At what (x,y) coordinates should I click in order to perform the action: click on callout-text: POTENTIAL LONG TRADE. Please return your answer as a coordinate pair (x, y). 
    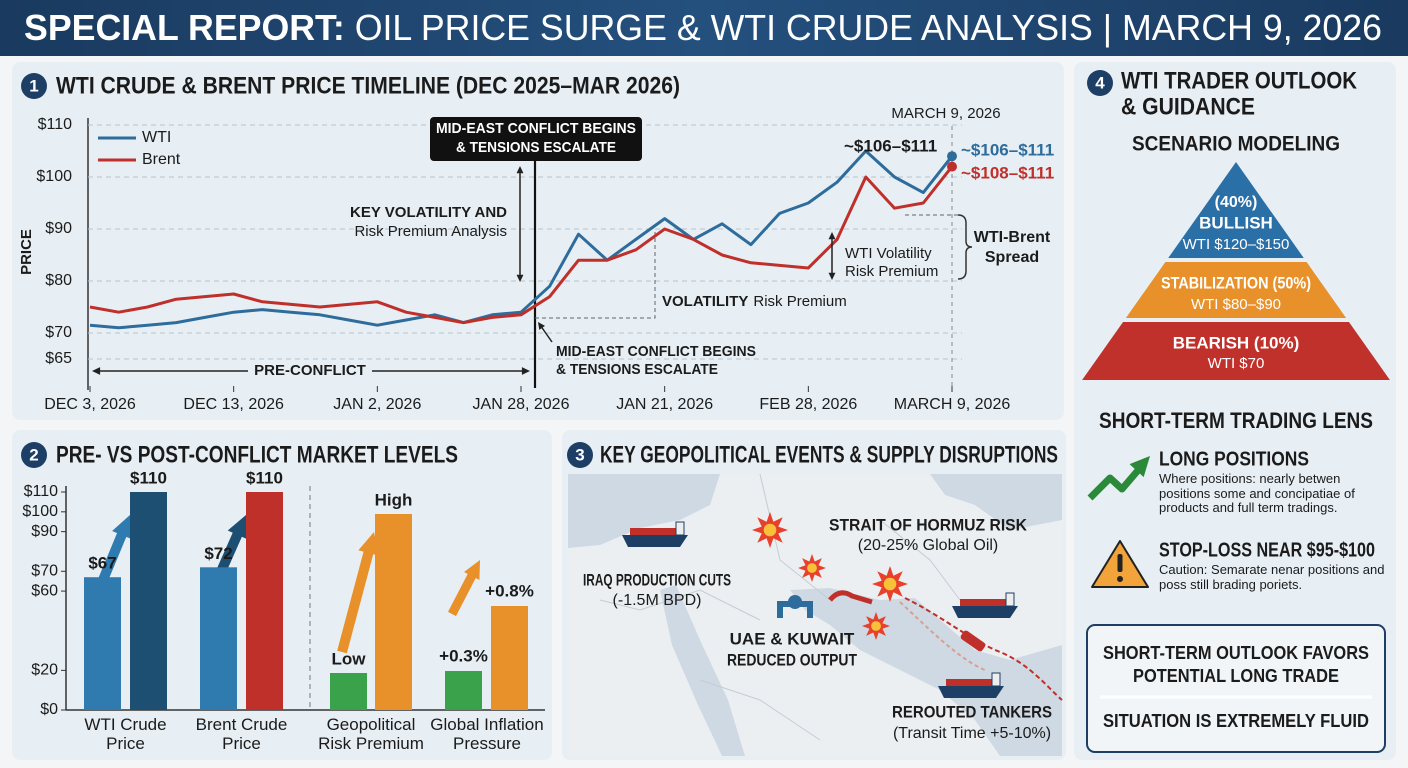
    Looking at the image, I should click on (1236, 676).